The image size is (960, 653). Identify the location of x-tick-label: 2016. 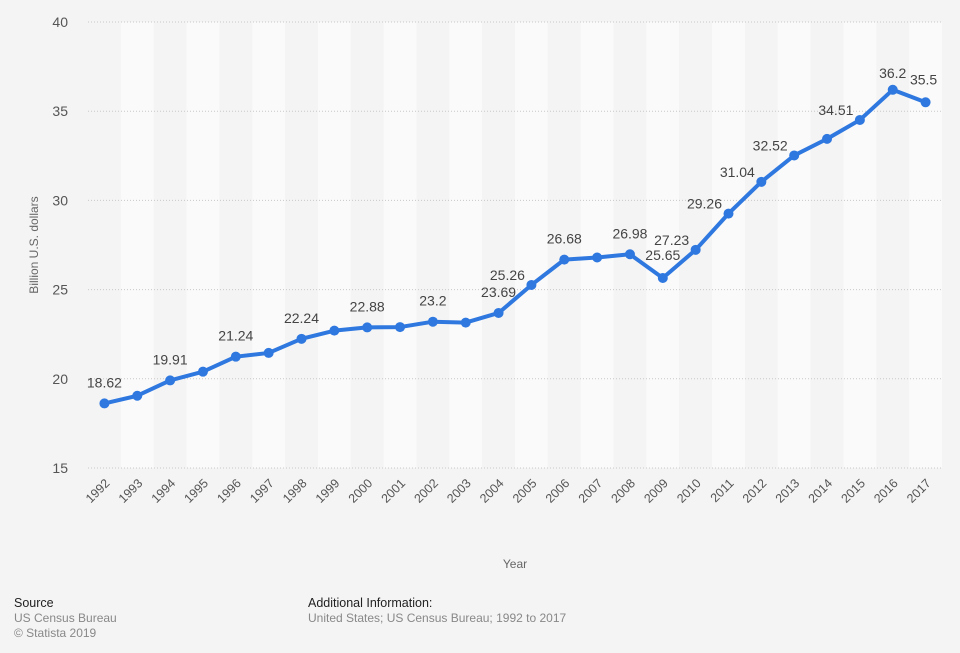
(886, 491).